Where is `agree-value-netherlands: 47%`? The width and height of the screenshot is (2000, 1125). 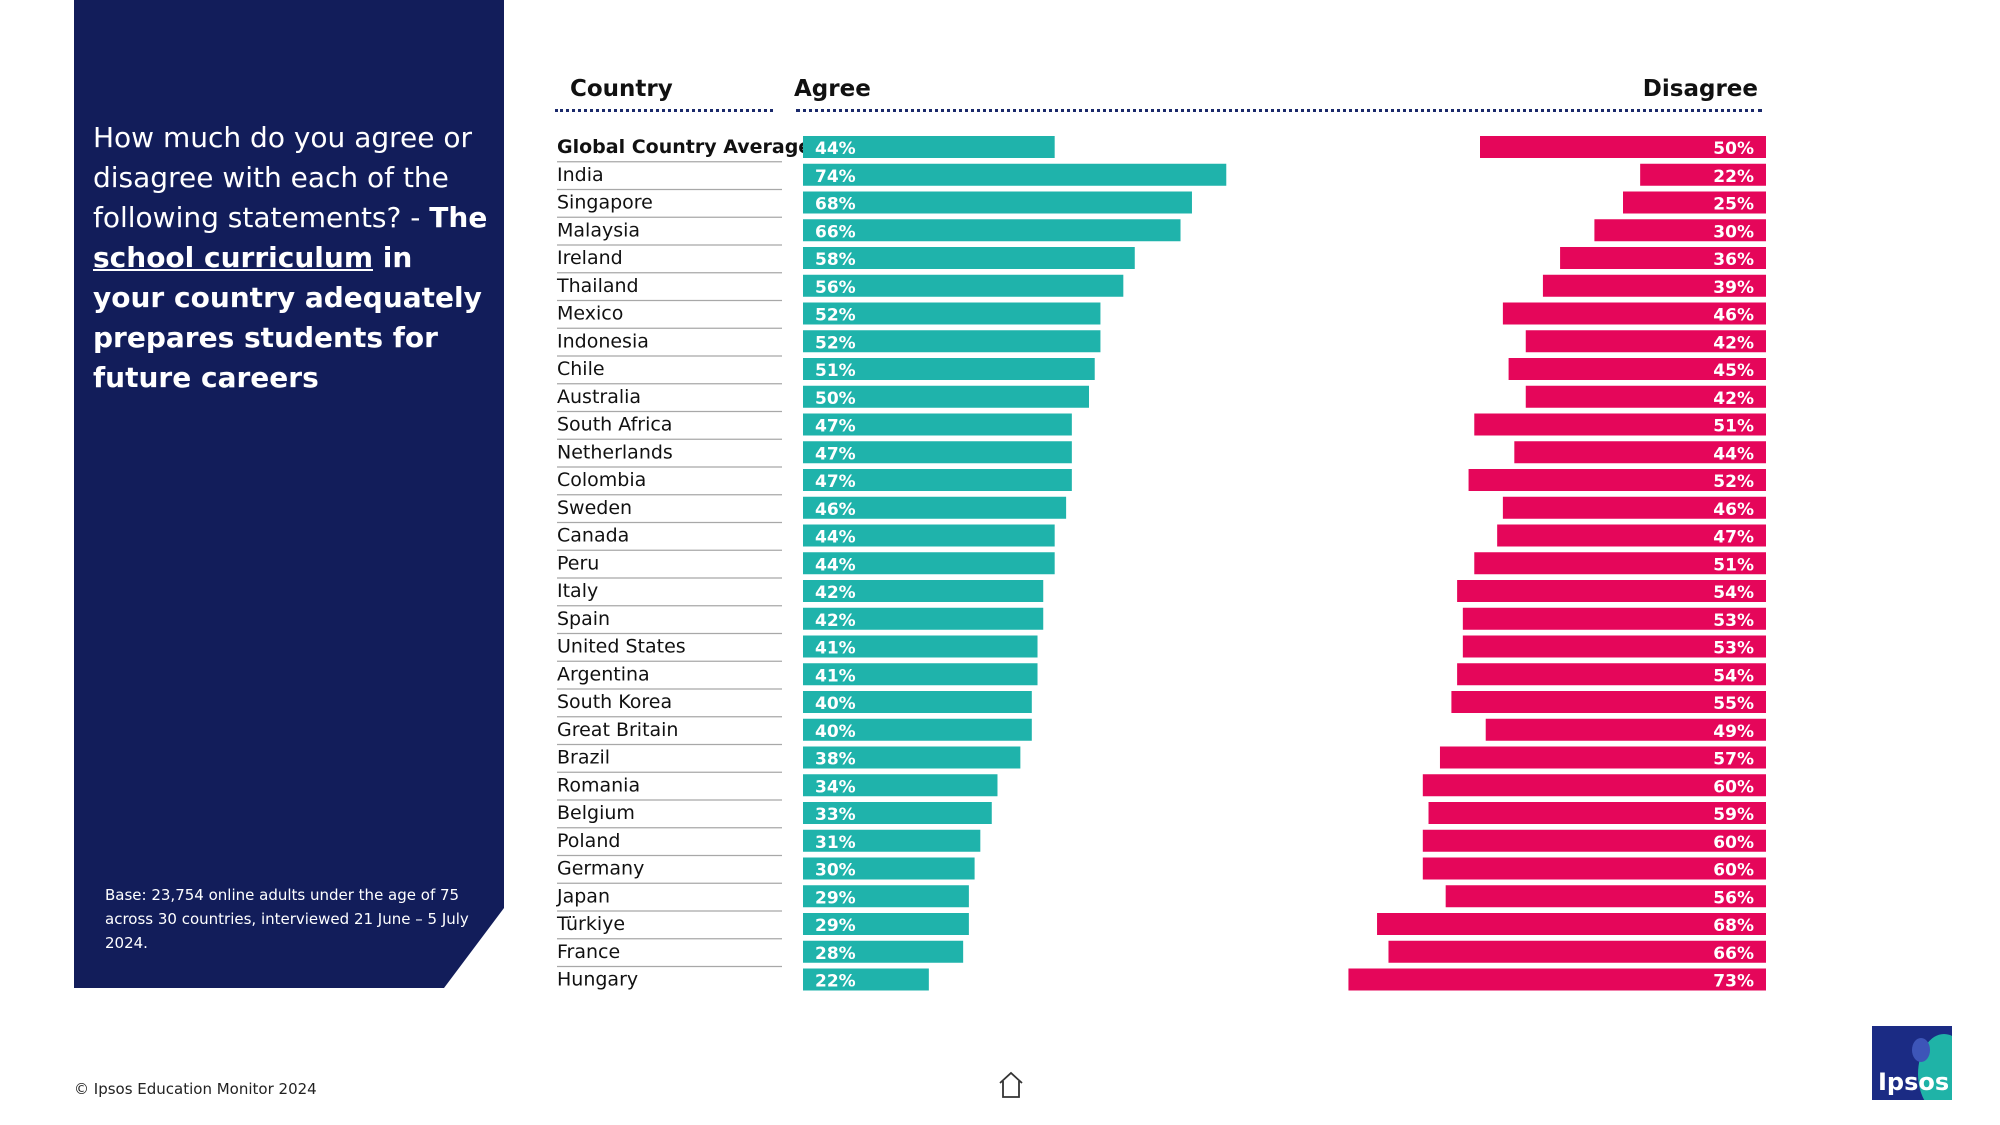
agree-value-netherlands: 47% is located at coordinates (835, 454).